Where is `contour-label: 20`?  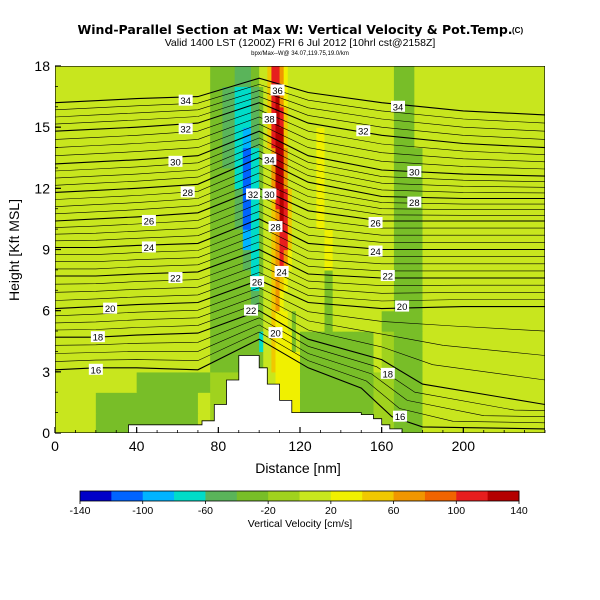
contour-label: 20 is located at coordinates (110, 308).